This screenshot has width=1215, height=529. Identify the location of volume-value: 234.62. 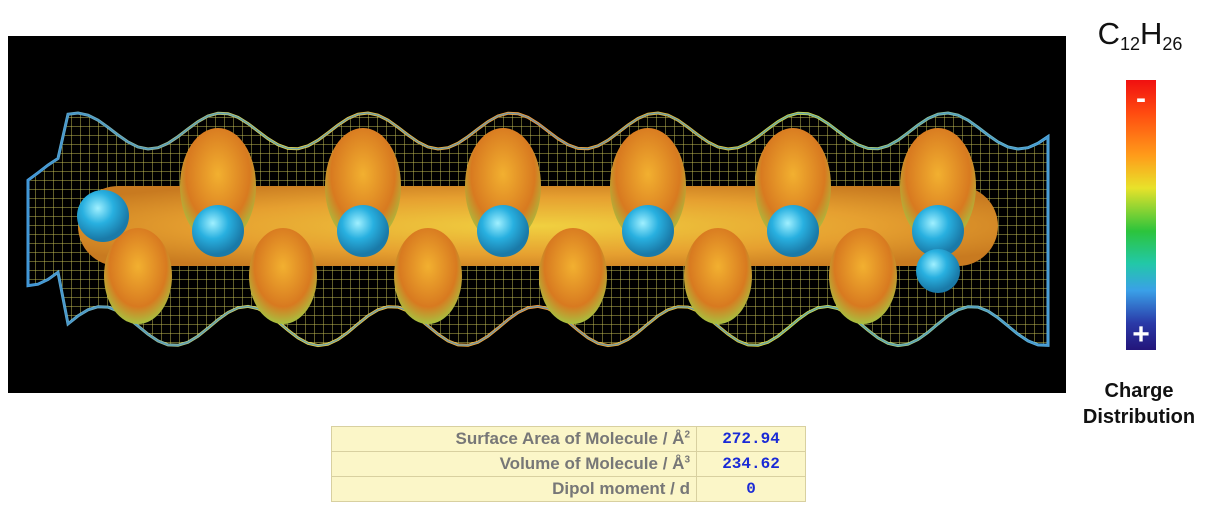
(751, 464).